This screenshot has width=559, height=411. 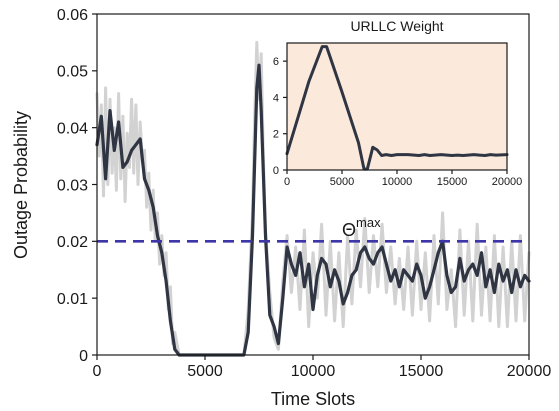 I want to click on main-x-tick-label: 0, so click(x=97, y=371).